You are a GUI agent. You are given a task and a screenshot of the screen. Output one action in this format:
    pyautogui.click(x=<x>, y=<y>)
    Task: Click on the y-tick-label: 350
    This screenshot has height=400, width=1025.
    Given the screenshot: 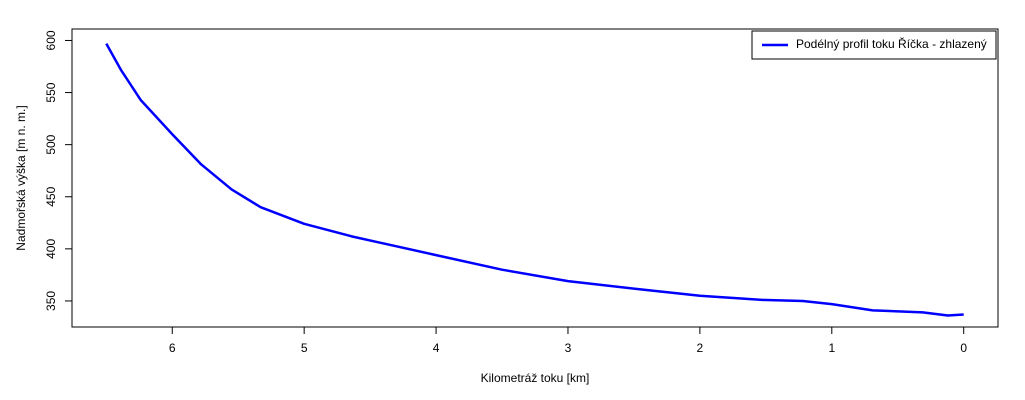 What is the action you would take?
    pyautogui.click(x=51, y=301)
    